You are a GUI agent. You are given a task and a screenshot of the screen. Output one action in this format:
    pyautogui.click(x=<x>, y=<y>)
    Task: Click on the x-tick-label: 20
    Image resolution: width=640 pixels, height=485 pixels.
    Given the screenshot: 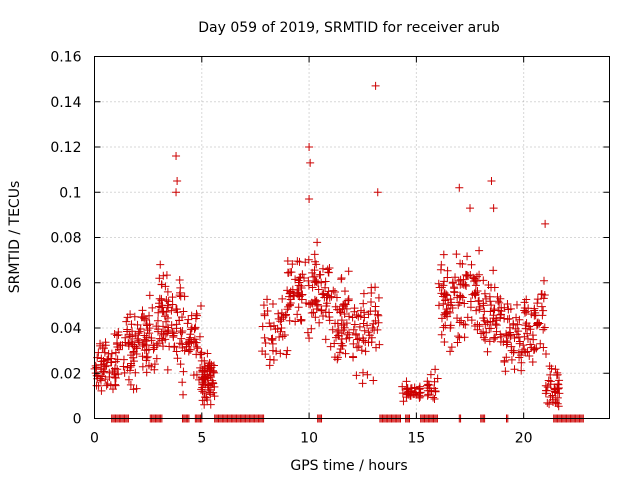 What is the action you would take?
    pyautogui.click(x=524, y=439)
    